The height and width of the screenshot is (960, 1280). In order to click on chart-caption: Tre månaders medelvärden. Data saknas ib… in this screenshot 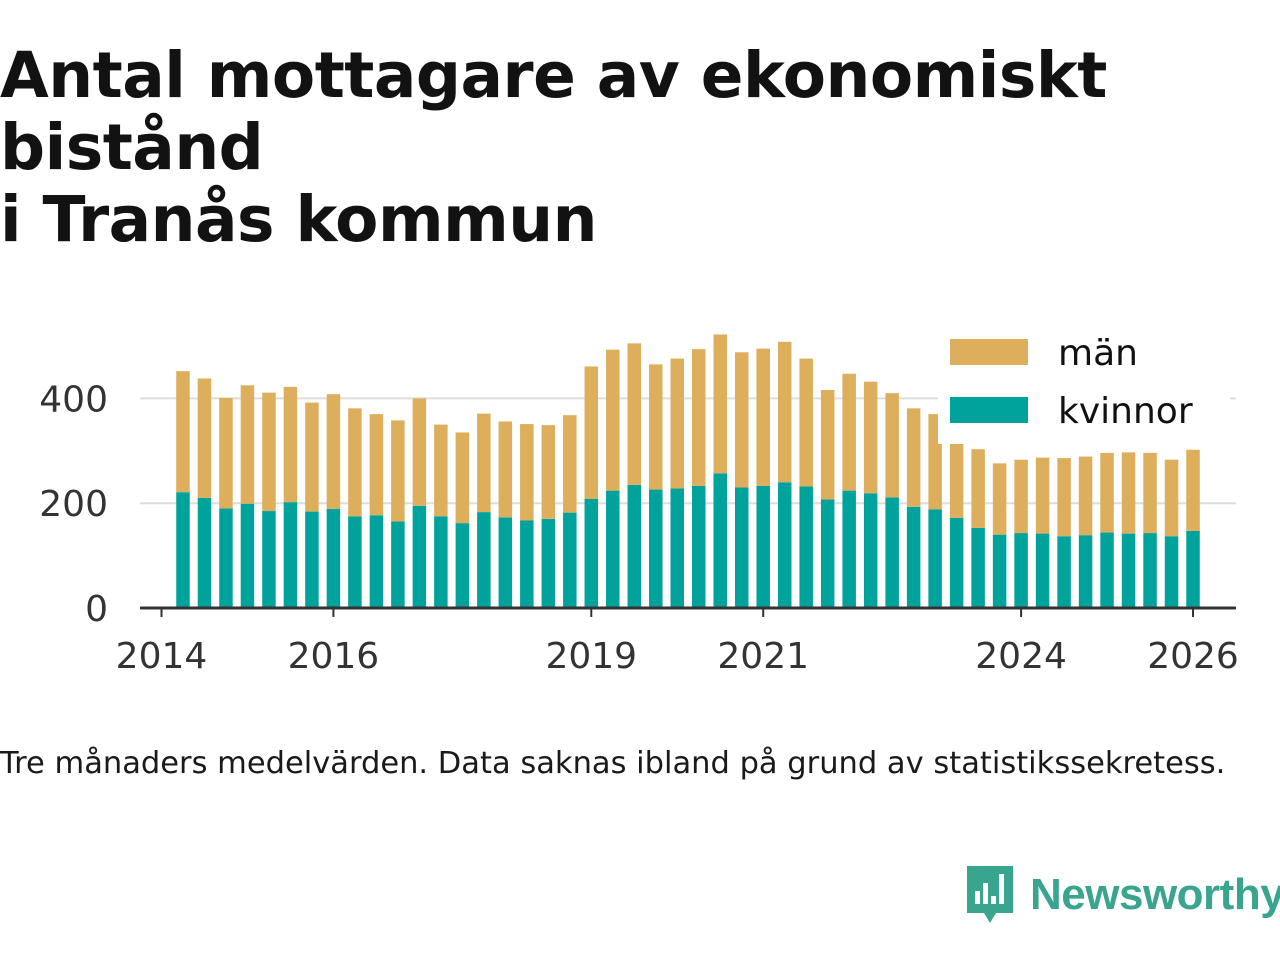, I will do `click(613, 763)`.